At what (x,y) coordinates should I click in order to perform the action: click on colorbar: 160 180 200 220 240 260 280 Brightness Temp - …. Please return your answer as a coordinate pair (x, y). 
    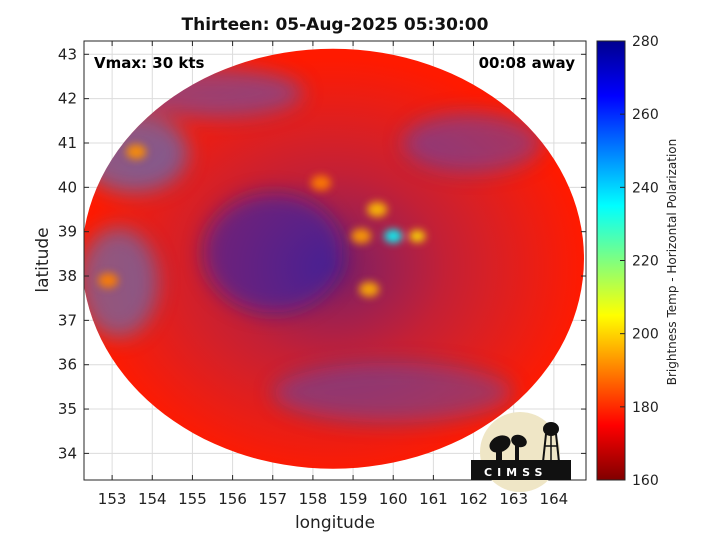
    Looking at the image, I should click on (637, 261).